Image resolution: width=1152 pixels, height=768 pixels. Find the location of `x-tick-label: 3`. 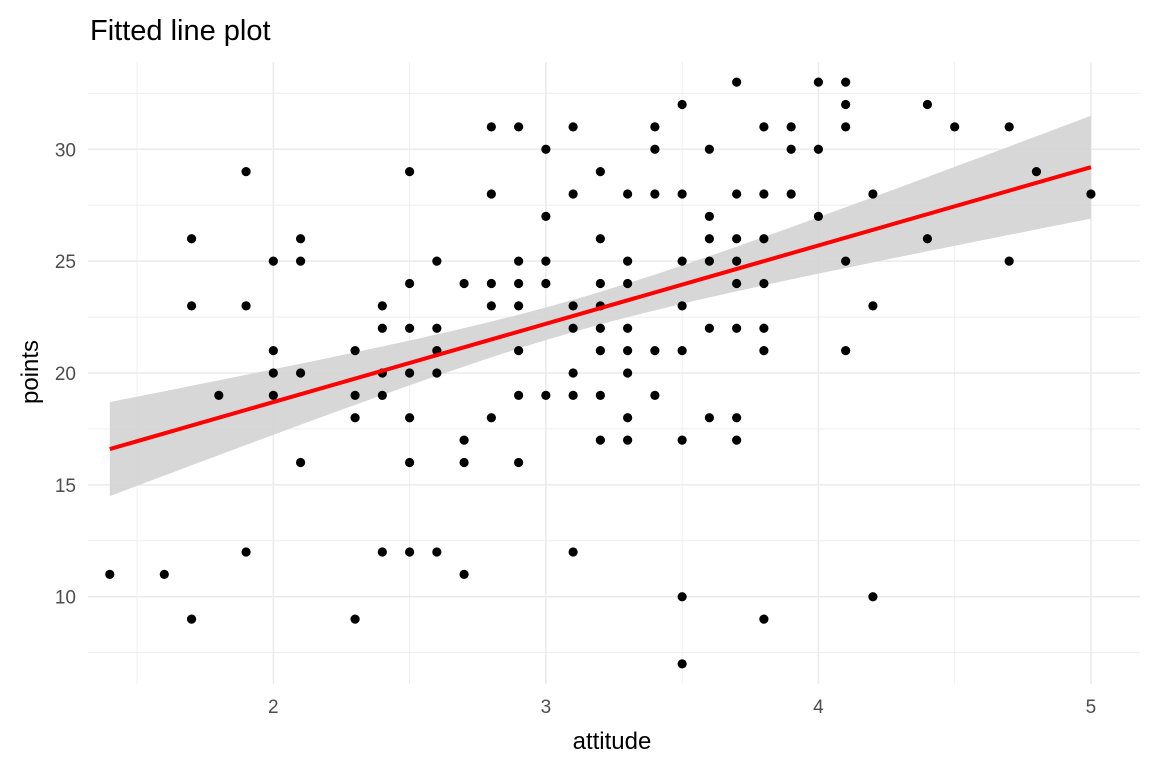

x-tick-label: 3 is located at coordinates (546, 707).